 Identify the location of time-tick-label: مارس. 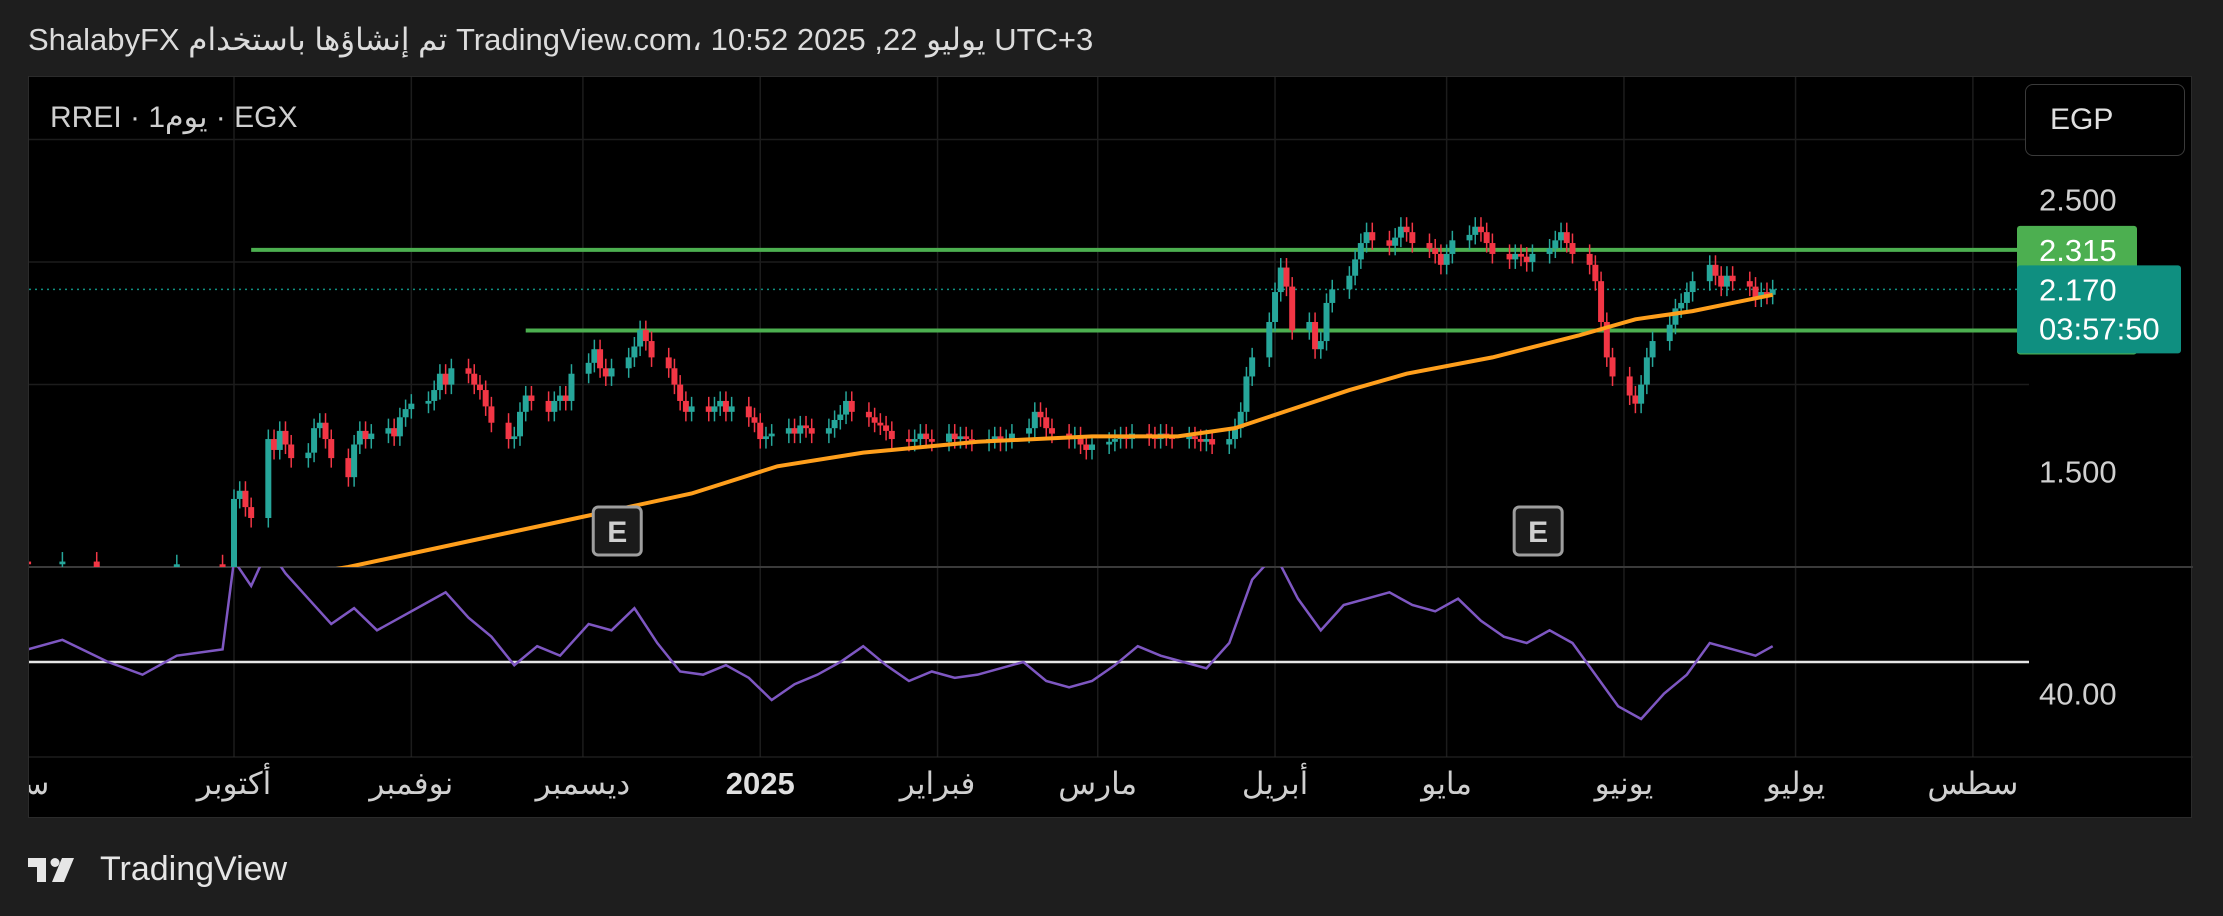
(1097, 784).